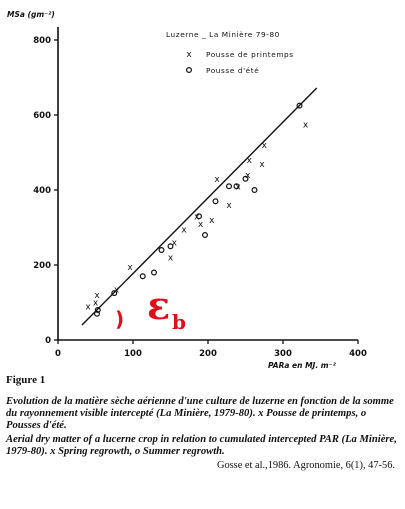 The width and height of the screenshot is (405, 509). What do you see at coordinates (283, 354) in the screenshot?
I see `x-tick-label: 300` at bounding box center [283, 354].